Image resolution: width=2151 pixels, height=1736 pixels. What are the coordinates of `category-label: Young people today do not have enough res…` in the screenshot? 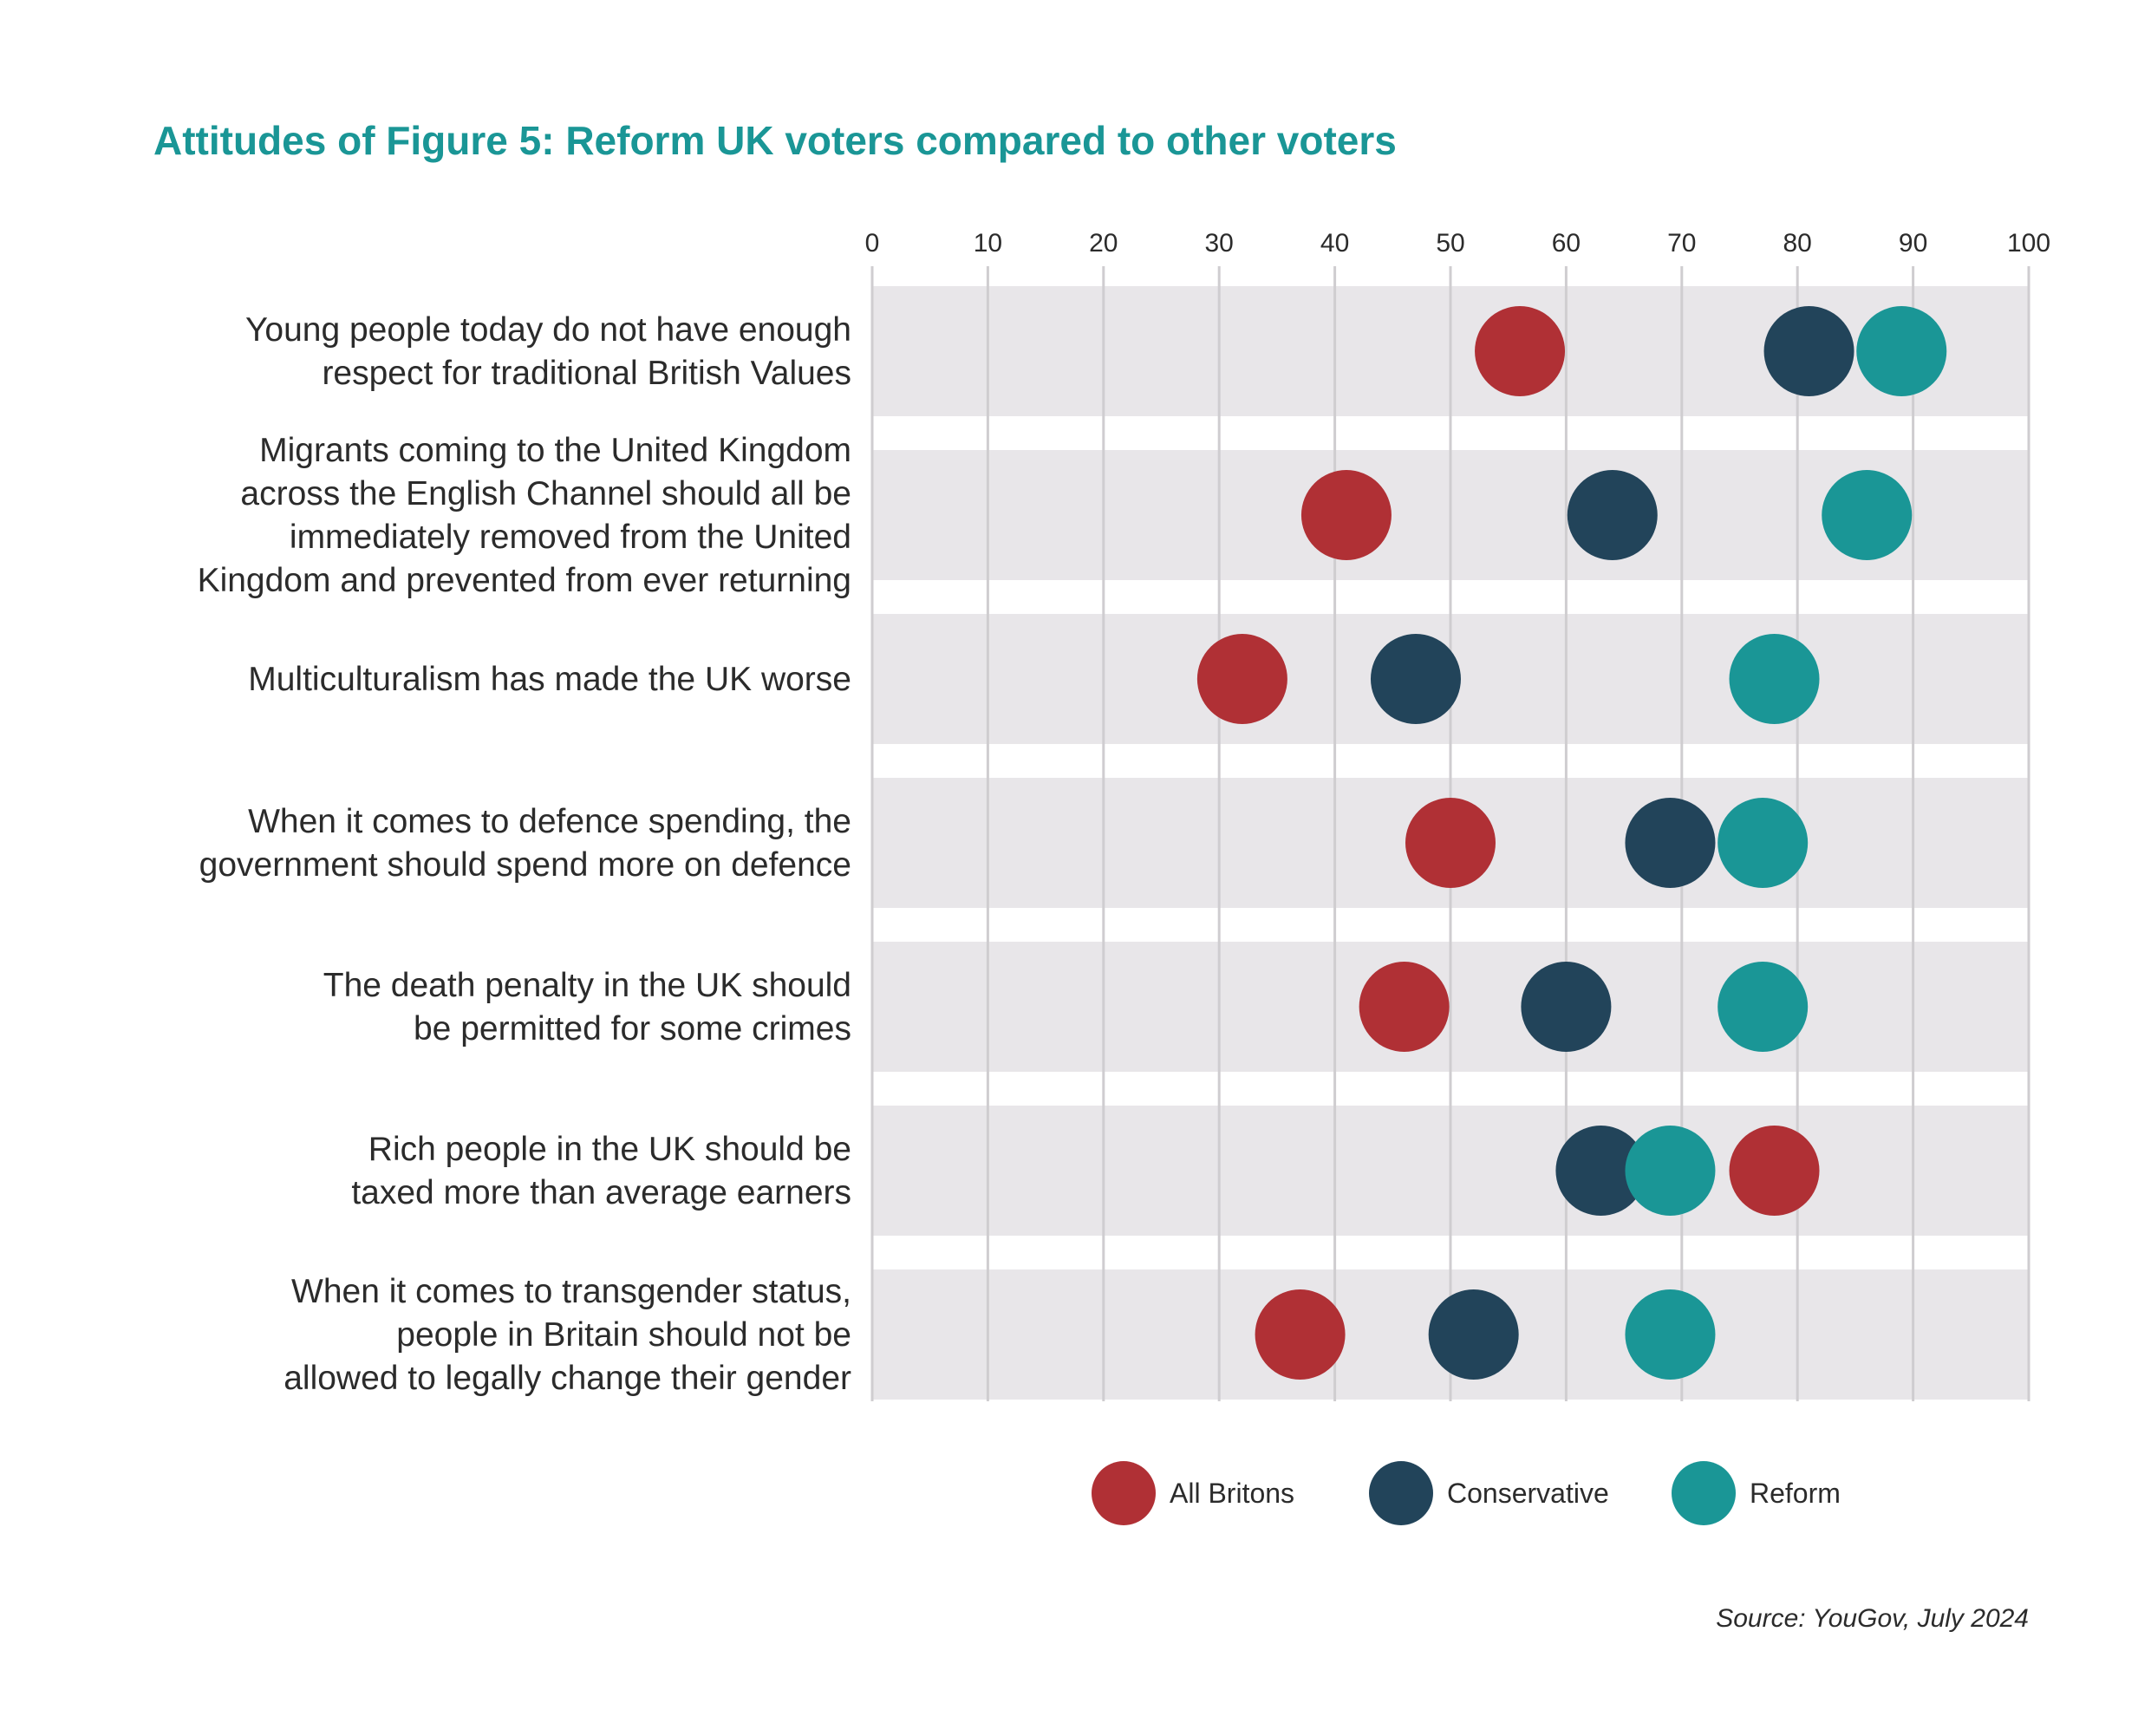 It's located at (548, 351).